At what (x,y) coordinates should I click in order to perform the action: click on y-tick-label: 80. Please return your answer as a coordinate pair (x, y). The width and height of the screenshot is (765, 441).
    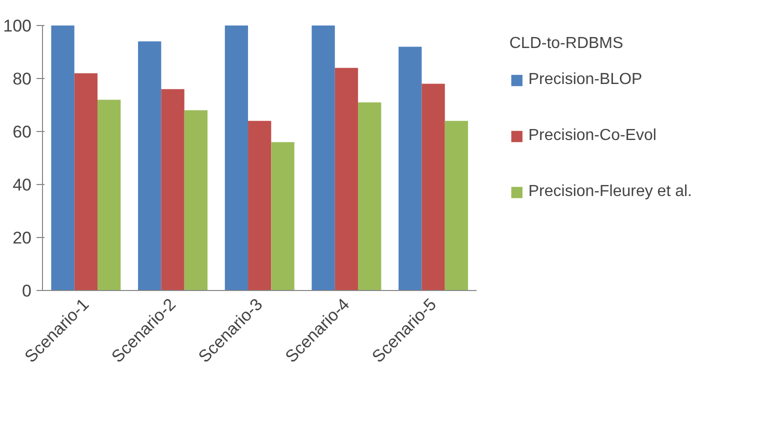
    Looking at the image, I should click on (22, 79).